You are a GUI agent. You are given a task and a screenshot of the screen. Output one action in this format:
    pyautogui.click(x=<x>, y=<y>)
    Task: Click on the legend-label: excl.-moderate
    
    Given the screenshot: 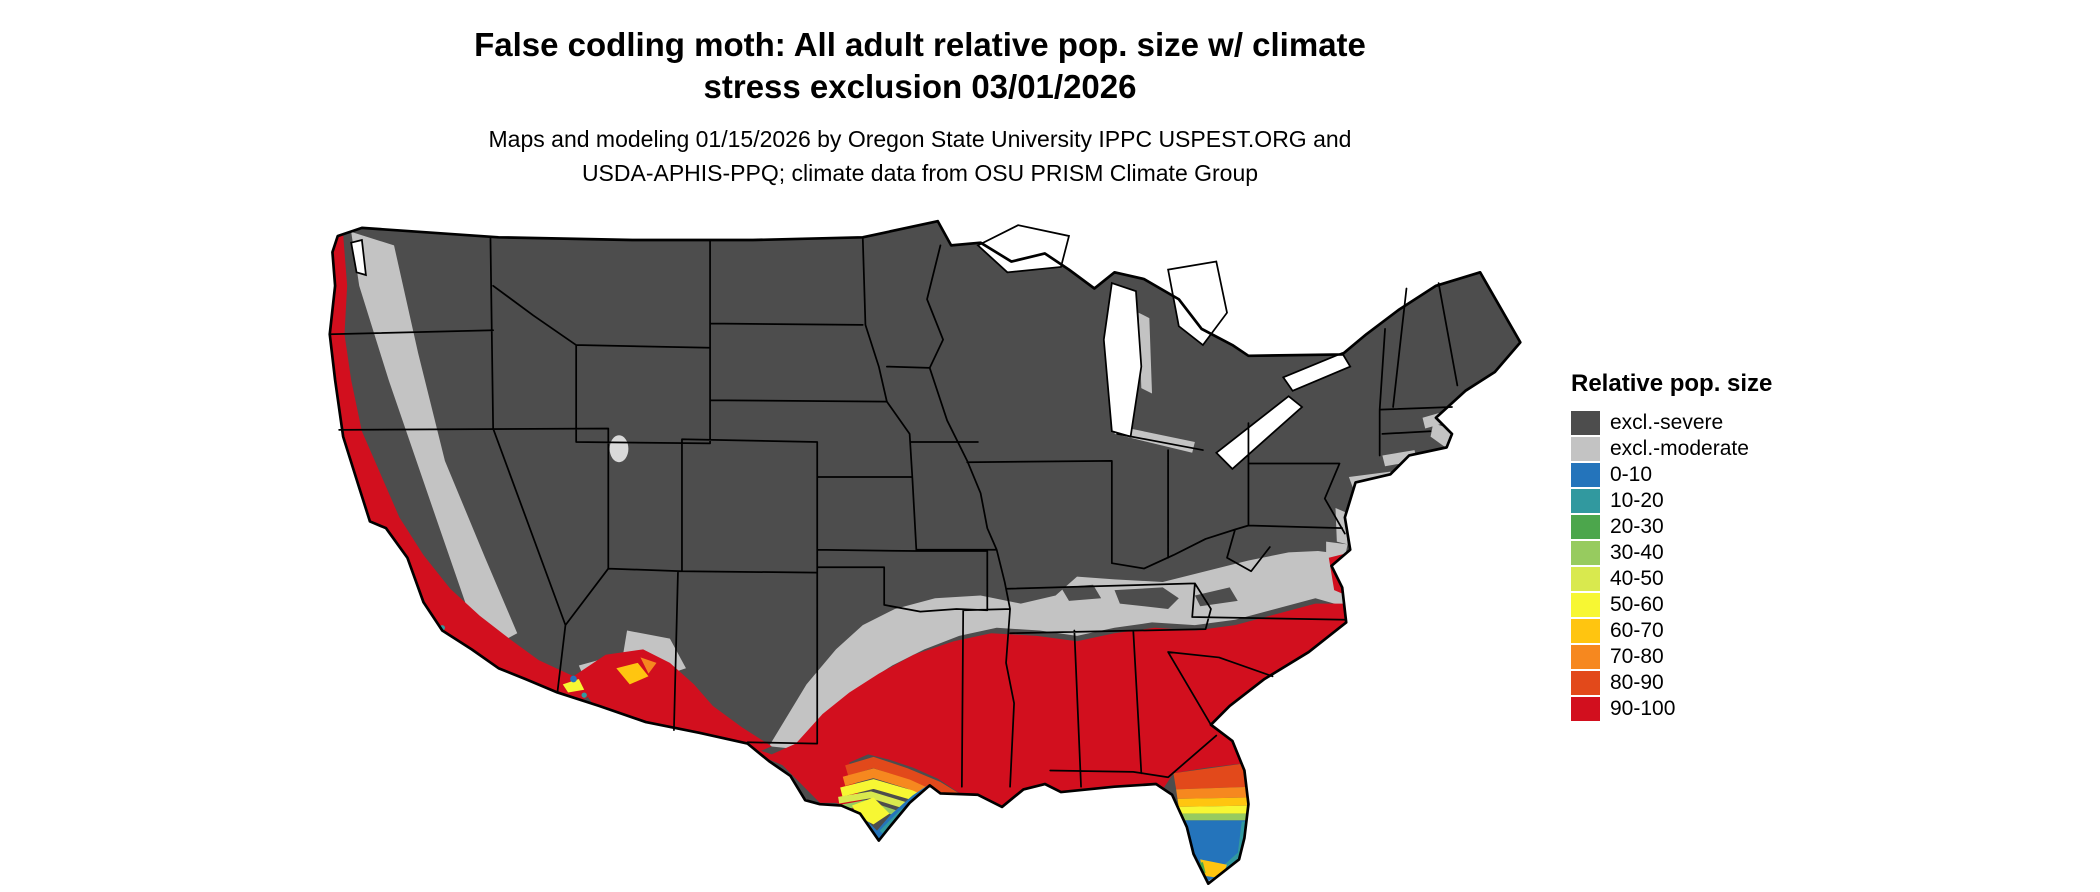 What is the action you would take?
    pyautogui.click(x=1679, y=448)
    